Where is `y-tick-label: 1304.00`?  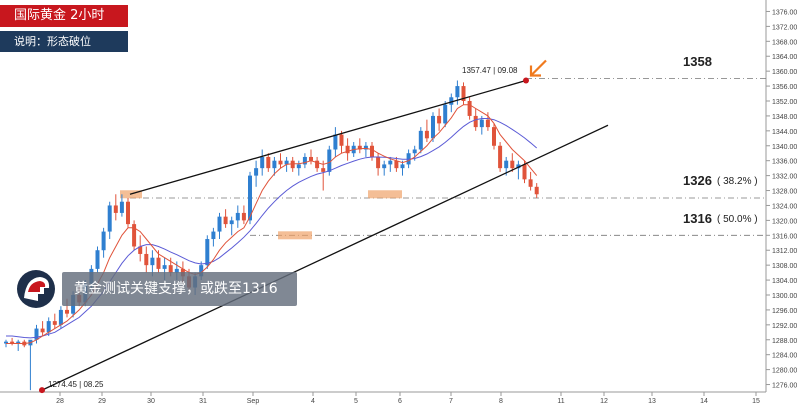
y-tick-label: 1304.00 is located at coordinates (784, 281).